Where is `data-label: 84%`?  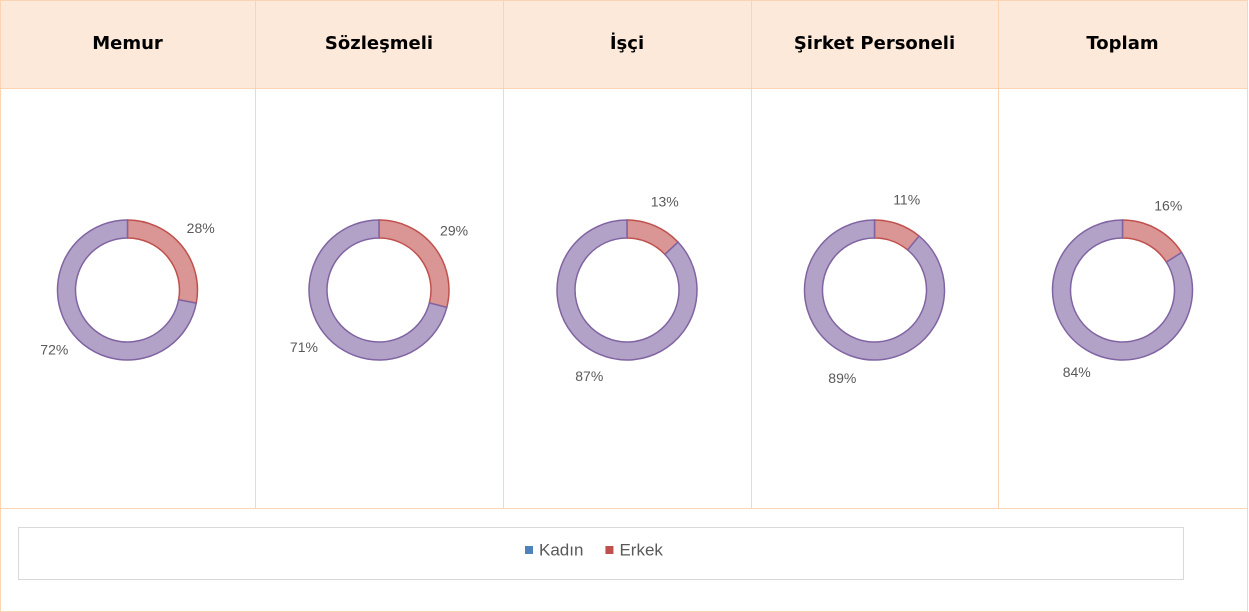 data-label: 84% is located at coordinates (1077, 372).